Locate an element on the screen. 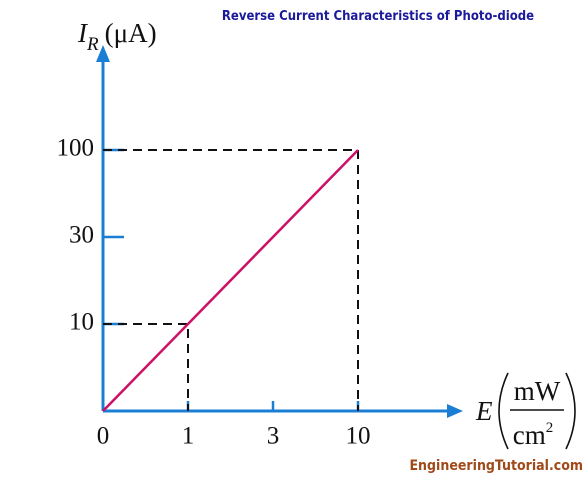 The width and height of the screenshot is (587, 478). paren-right is located at coordinates (570, 411).